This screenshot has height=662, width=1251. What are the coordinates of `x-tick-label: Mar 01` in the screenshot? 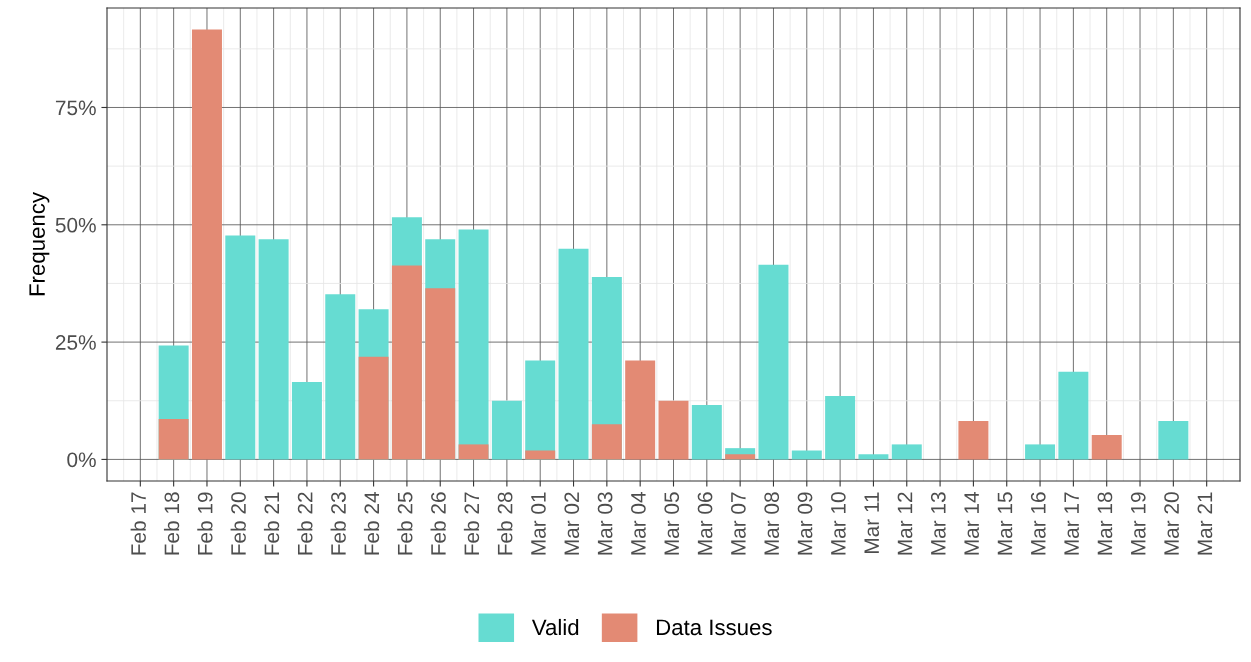 It's located at (538, 523).